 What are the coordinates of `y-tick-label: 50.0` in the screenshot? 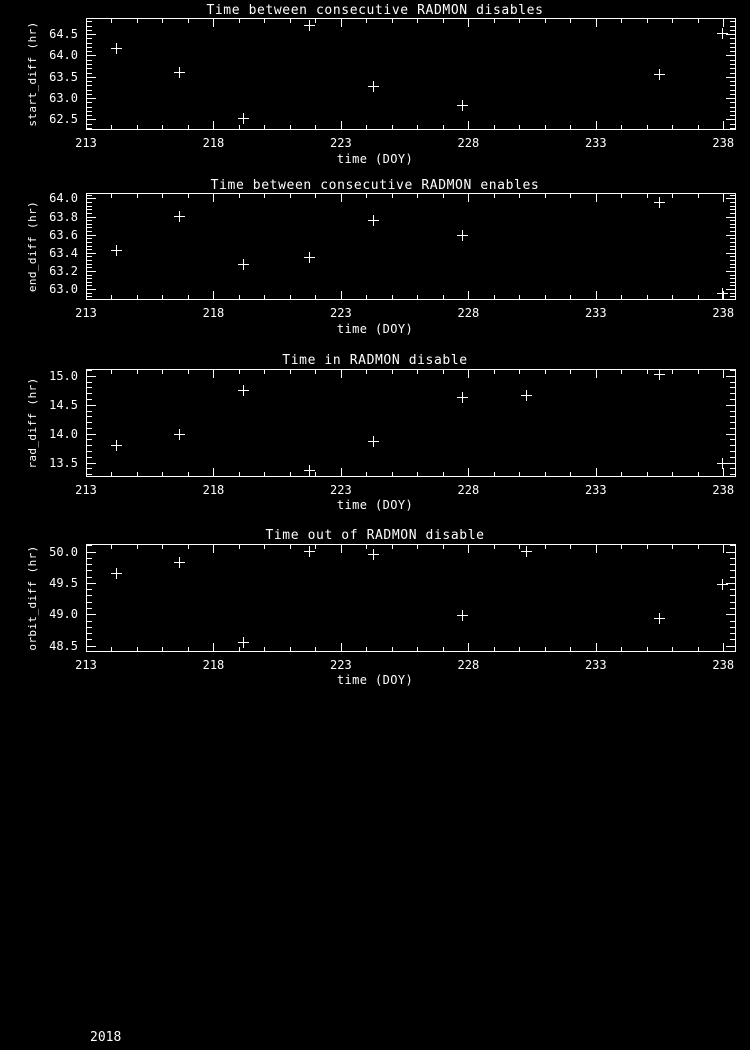 It's located at (63, 551).